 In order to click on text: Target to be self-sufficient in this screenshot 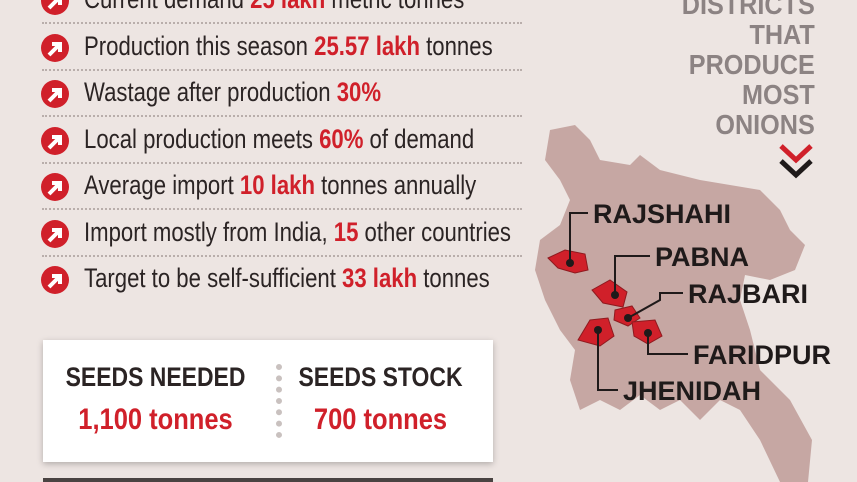, I will do `click(213, 278)`.